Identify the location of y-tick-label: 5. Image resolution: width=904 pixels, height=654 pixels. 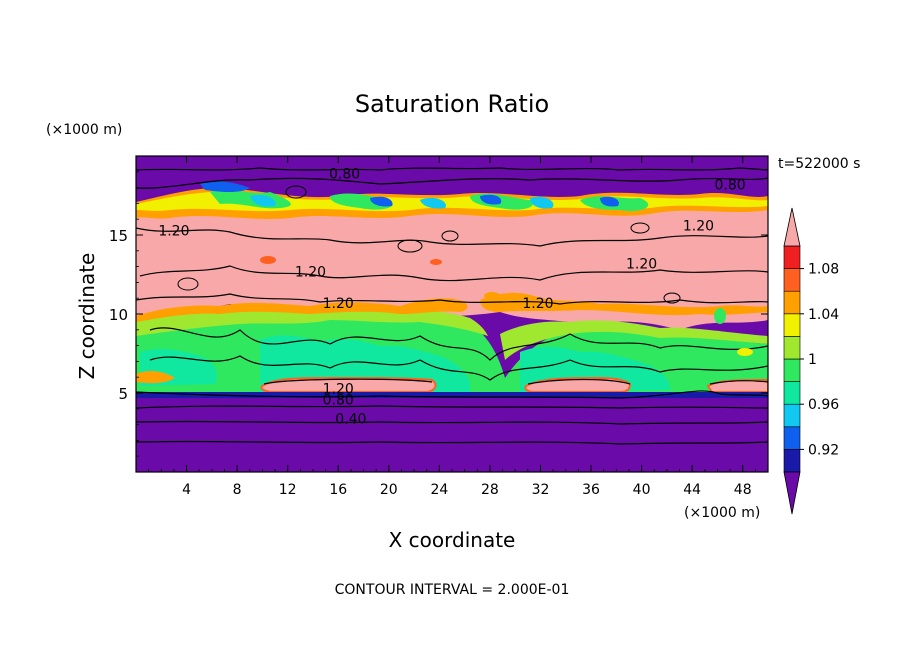
(123, 394).